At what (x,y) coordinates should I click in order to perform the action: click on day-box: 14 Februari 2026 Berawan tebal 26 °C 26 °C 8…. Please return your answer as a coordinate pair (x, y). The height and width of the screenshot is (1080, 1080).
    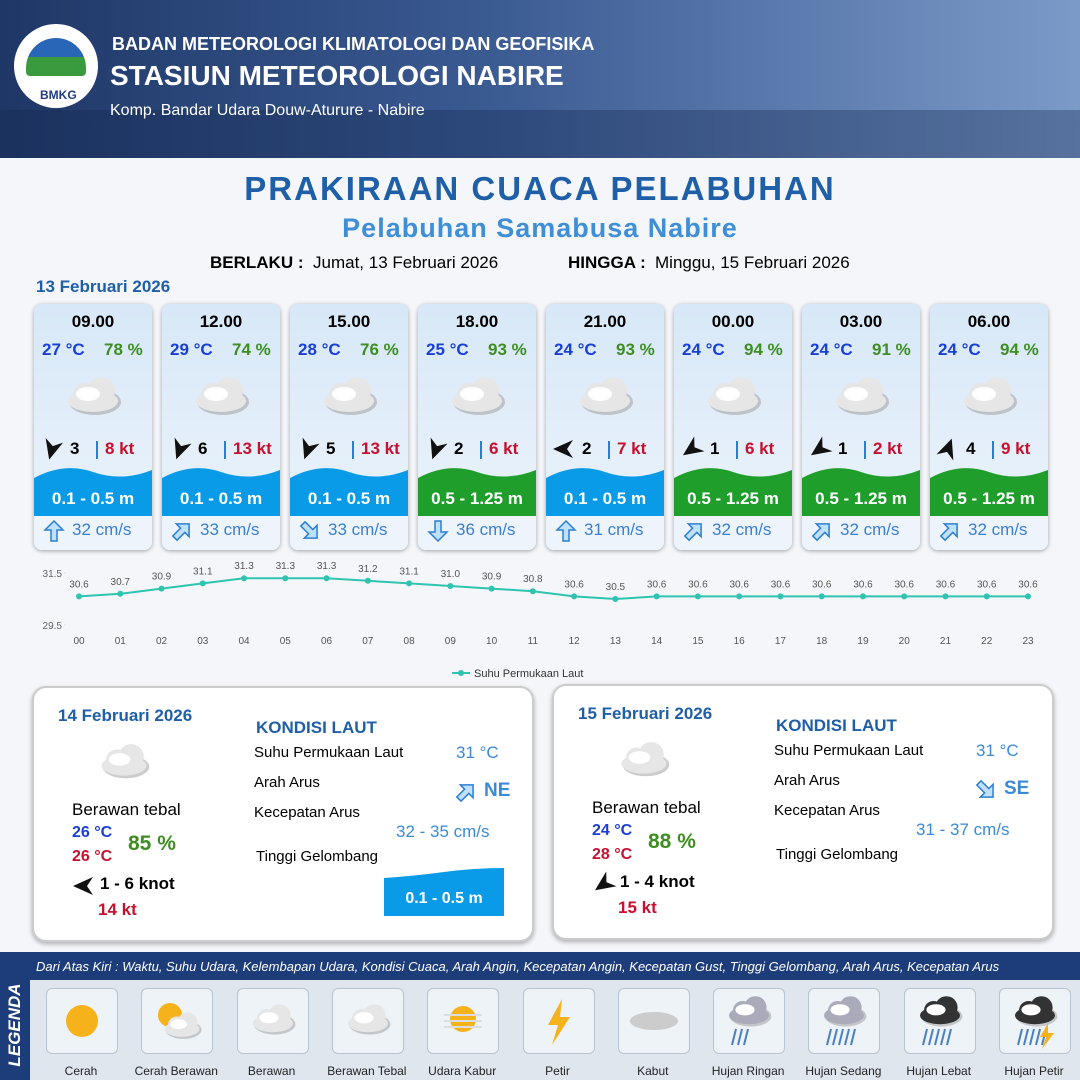
    Looking at the image, I should click on (283, 814).